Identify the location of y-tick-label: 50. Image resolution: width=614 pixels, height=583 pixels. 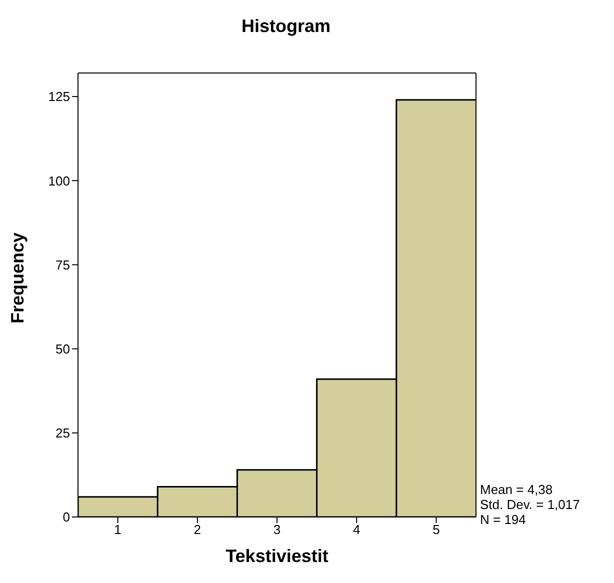
(63, 348).